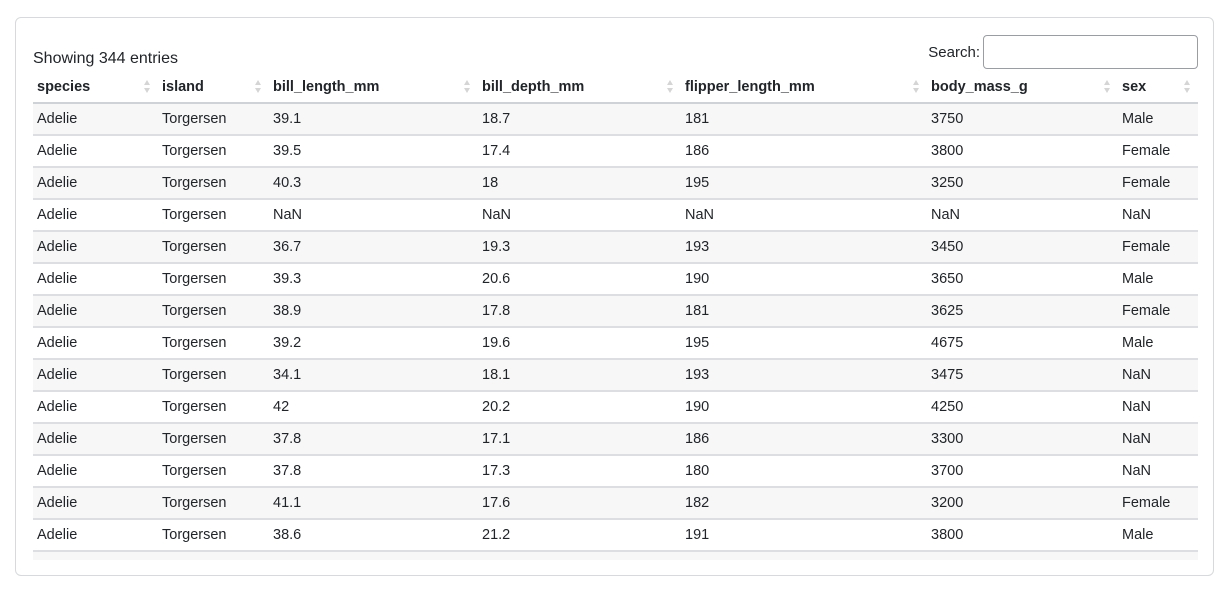 This screenshot has width=1231, height=593. Describe the element at coordinates (1022, 503) in the screenshot. I see `cell-body-mass-g: 3200` at that location.